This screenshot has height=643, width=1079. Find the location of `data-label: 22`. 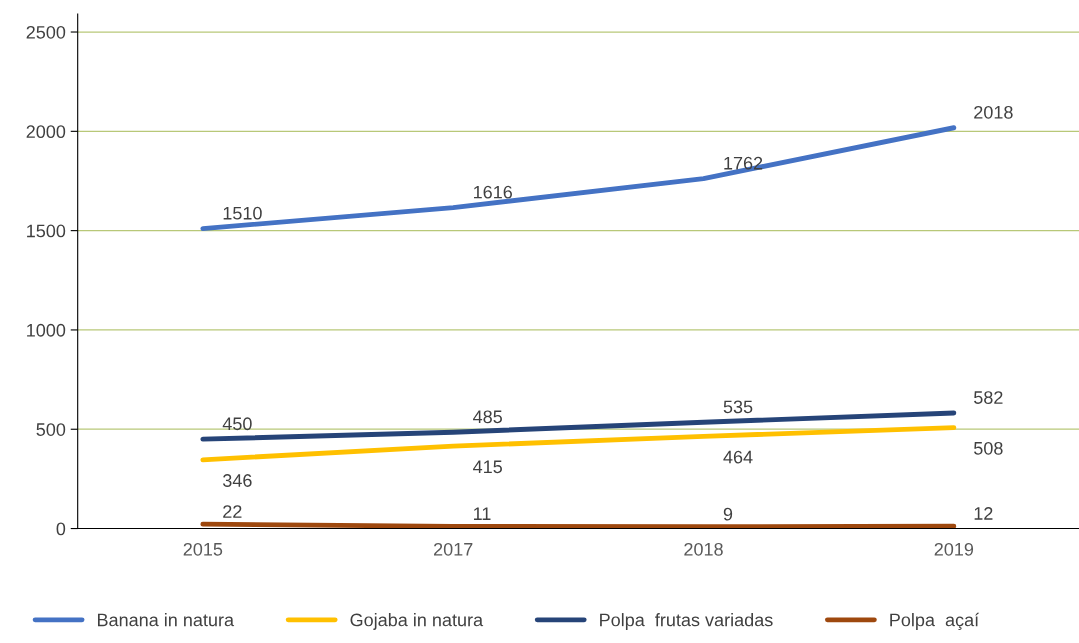

data-label: 22 is located at coordinates (232, 511).